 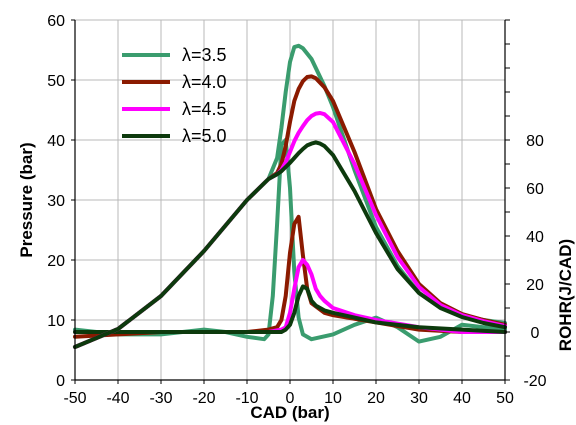 What do you see at coordinates (565, 295) in the screenshot?
I see `y2-axis-title: ROHR(J/CAD)` at bounding box center [565, 295].